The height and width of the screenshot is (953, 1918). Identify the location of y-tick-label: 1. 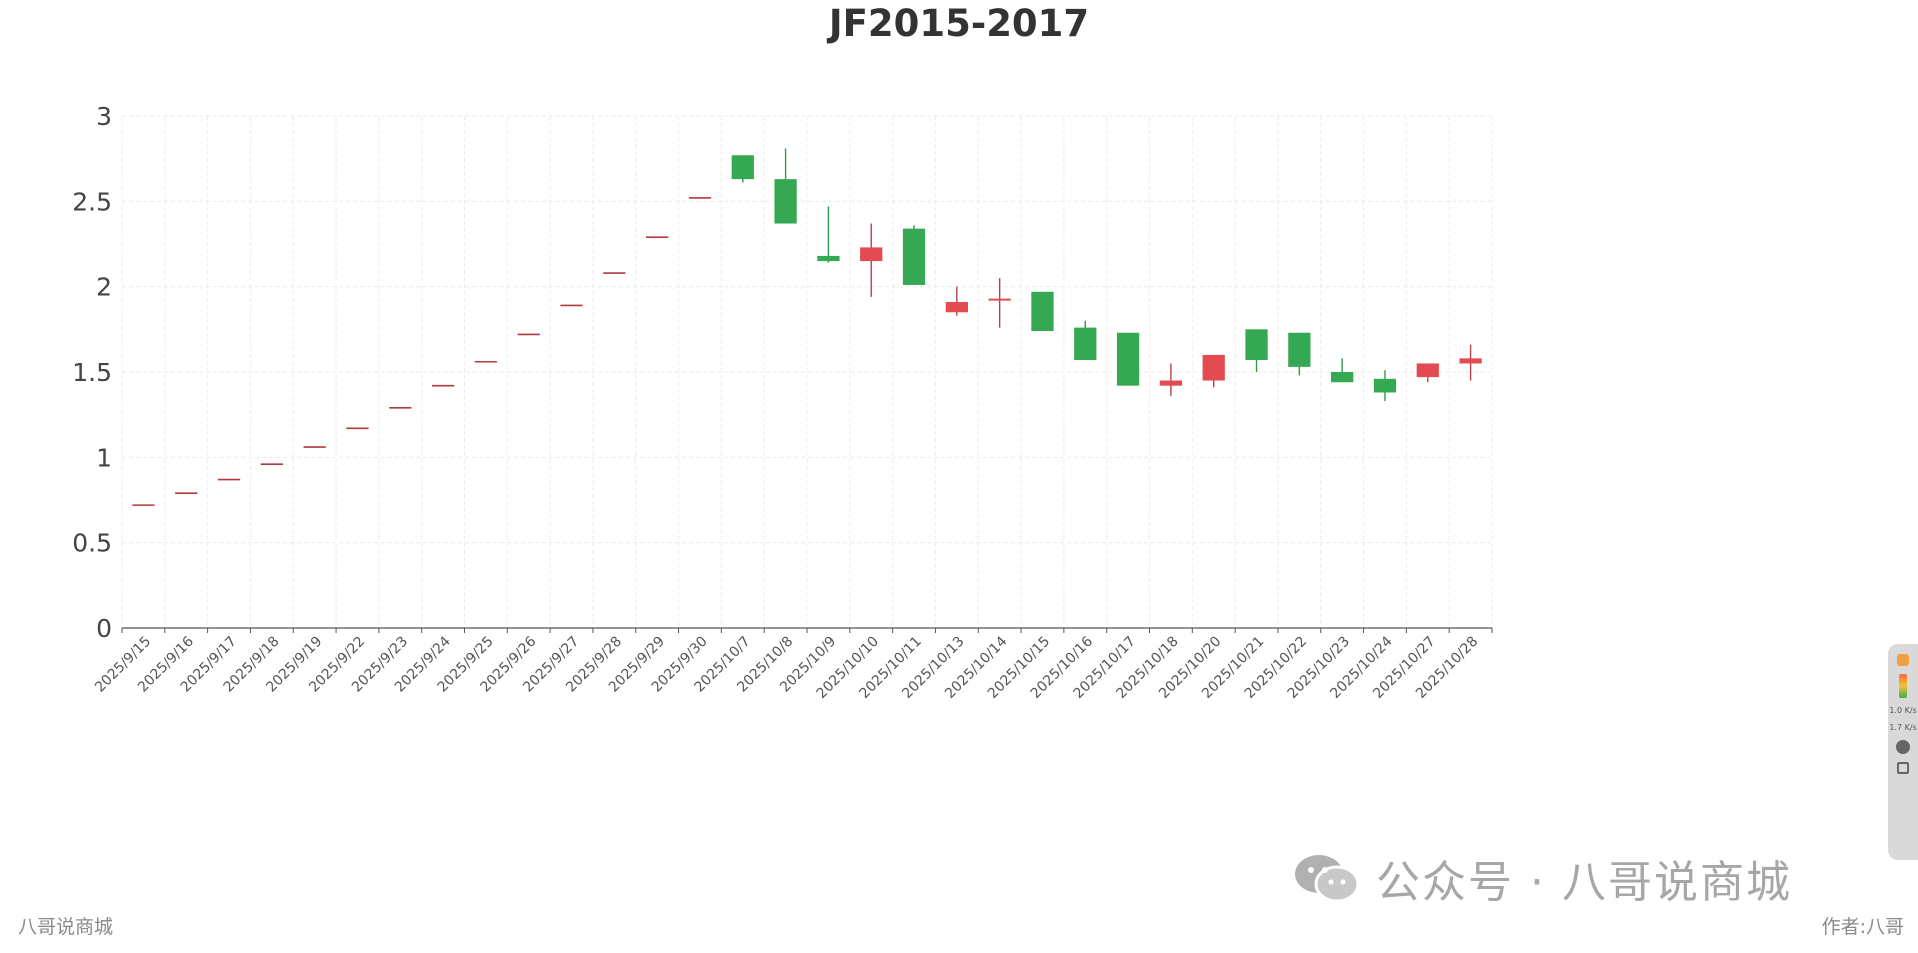
(104, 457).